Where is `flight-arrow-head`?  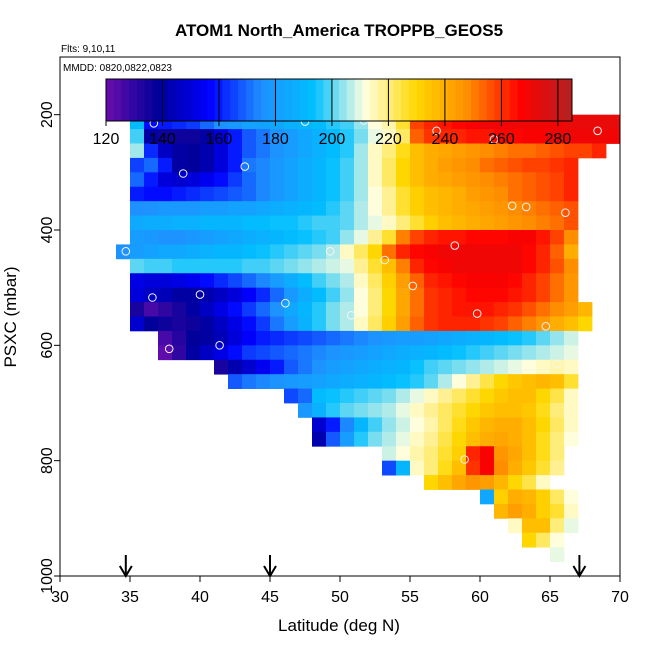 flight-arrow-head is located at coordinates (579, 571).